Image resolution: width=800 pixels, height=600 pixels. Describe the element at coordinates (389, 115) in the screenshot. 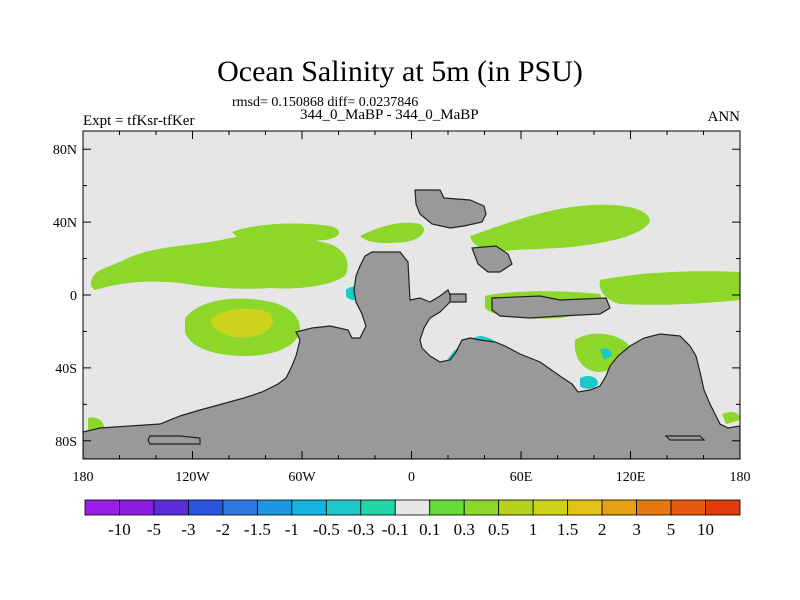

I see `plot-subtitle: 344_0_MaBP - 344_0_MaBP` at that location.